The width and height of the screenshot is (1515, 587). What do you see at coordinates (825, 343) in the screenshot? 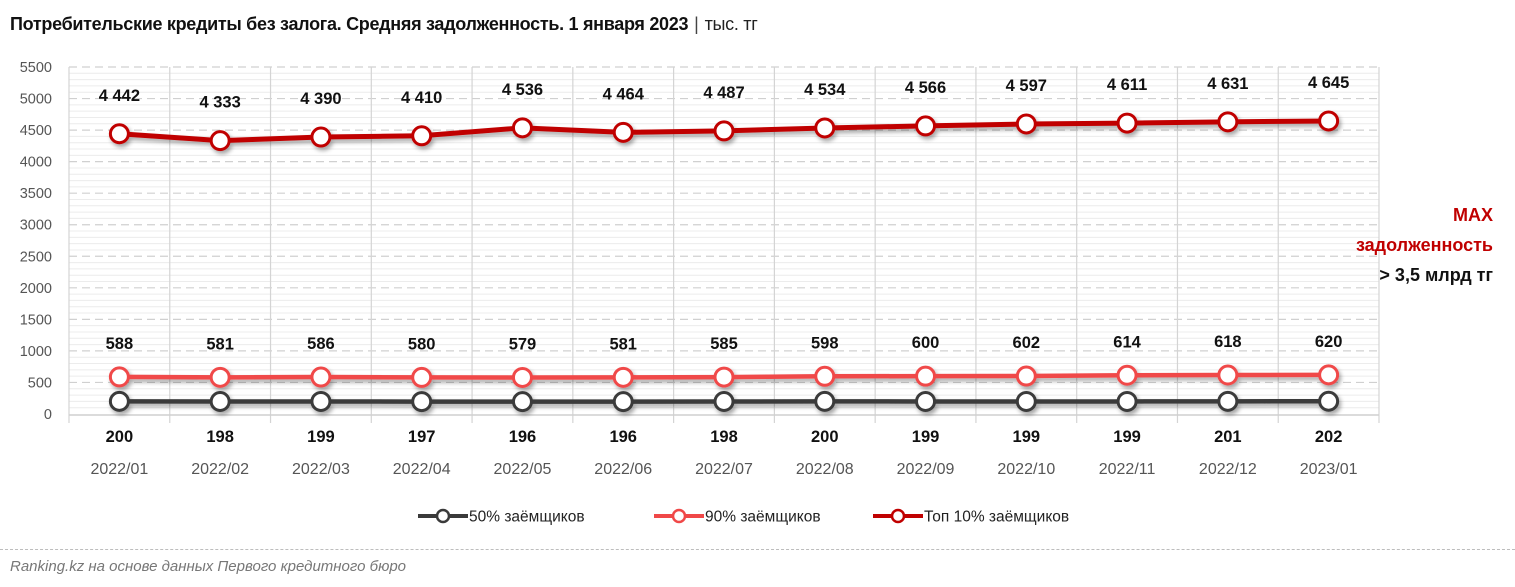
I see `data-label-p90: 598` at bounding box center [825, 343].